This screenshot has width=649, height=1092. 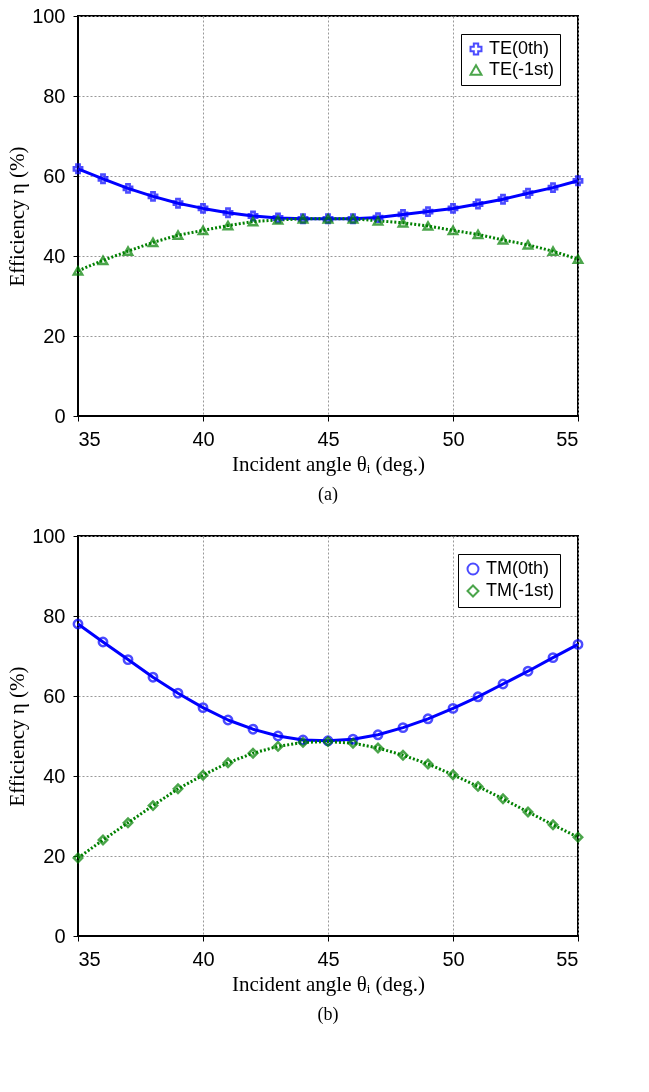 What do you see at coordinates (328, 1014) in the screenshot?
I see `text: (b)` at bounding box center [328, 1014].